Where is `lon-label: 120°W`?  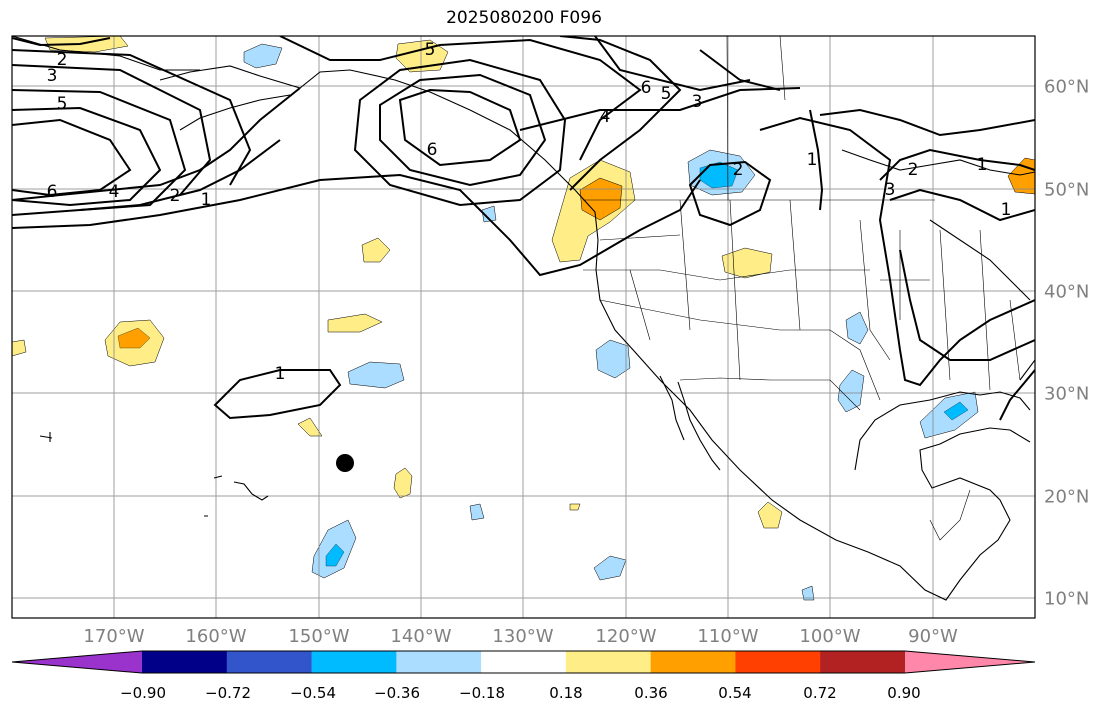
lon-label: 120°W is located at coordinates (626, 636).